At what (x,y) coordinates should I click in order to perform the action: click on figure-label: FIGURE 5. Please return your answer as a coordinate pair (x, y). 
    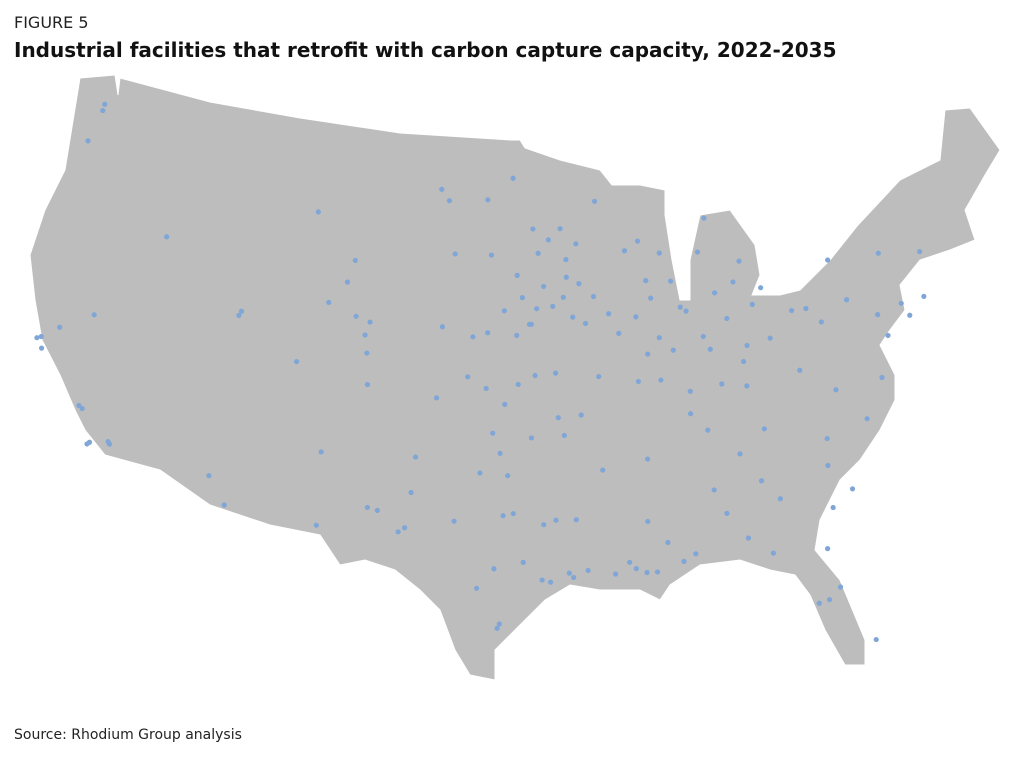
    Looking at the image, I should click on (51, 22).